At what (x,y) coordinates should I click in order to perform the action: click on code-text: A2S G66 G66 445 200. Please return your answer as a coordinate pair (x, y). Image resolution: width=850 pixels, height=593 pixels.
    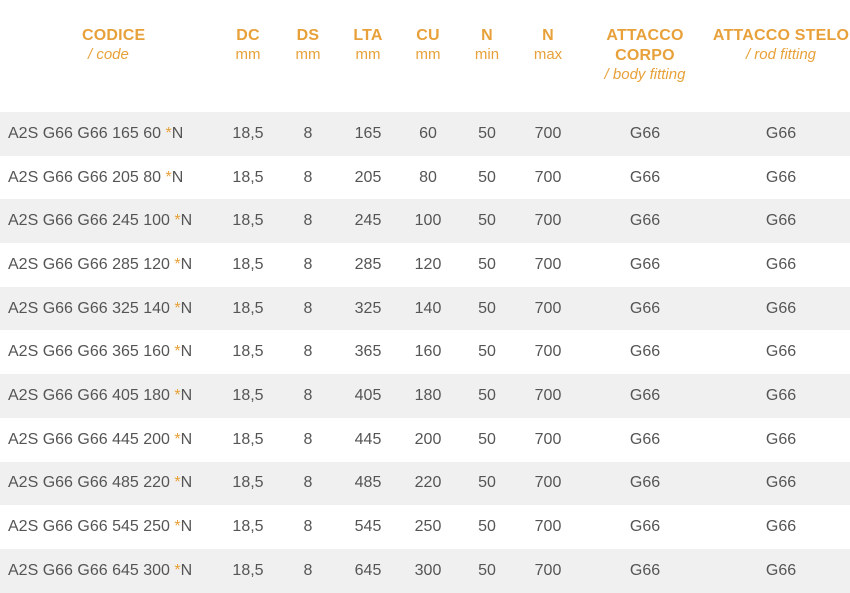
    Looking at the image, I should click on (91, 439).